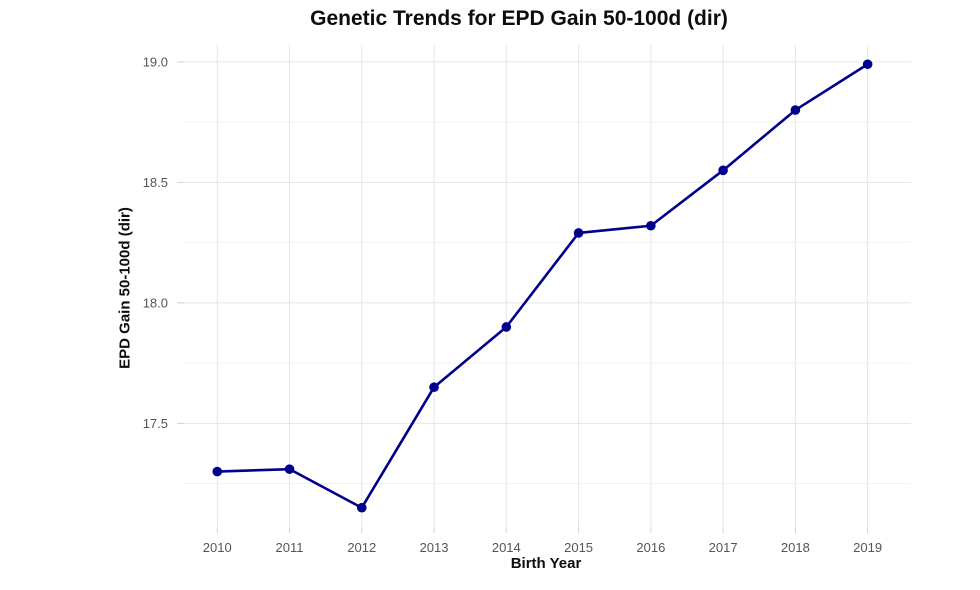 The height and width of the screenshot is (590, 980). I want to click on x-tick-labels: 2010 2011 2012 2013 2014 2015 2016 2017 2018 2019, so click(542, 547).